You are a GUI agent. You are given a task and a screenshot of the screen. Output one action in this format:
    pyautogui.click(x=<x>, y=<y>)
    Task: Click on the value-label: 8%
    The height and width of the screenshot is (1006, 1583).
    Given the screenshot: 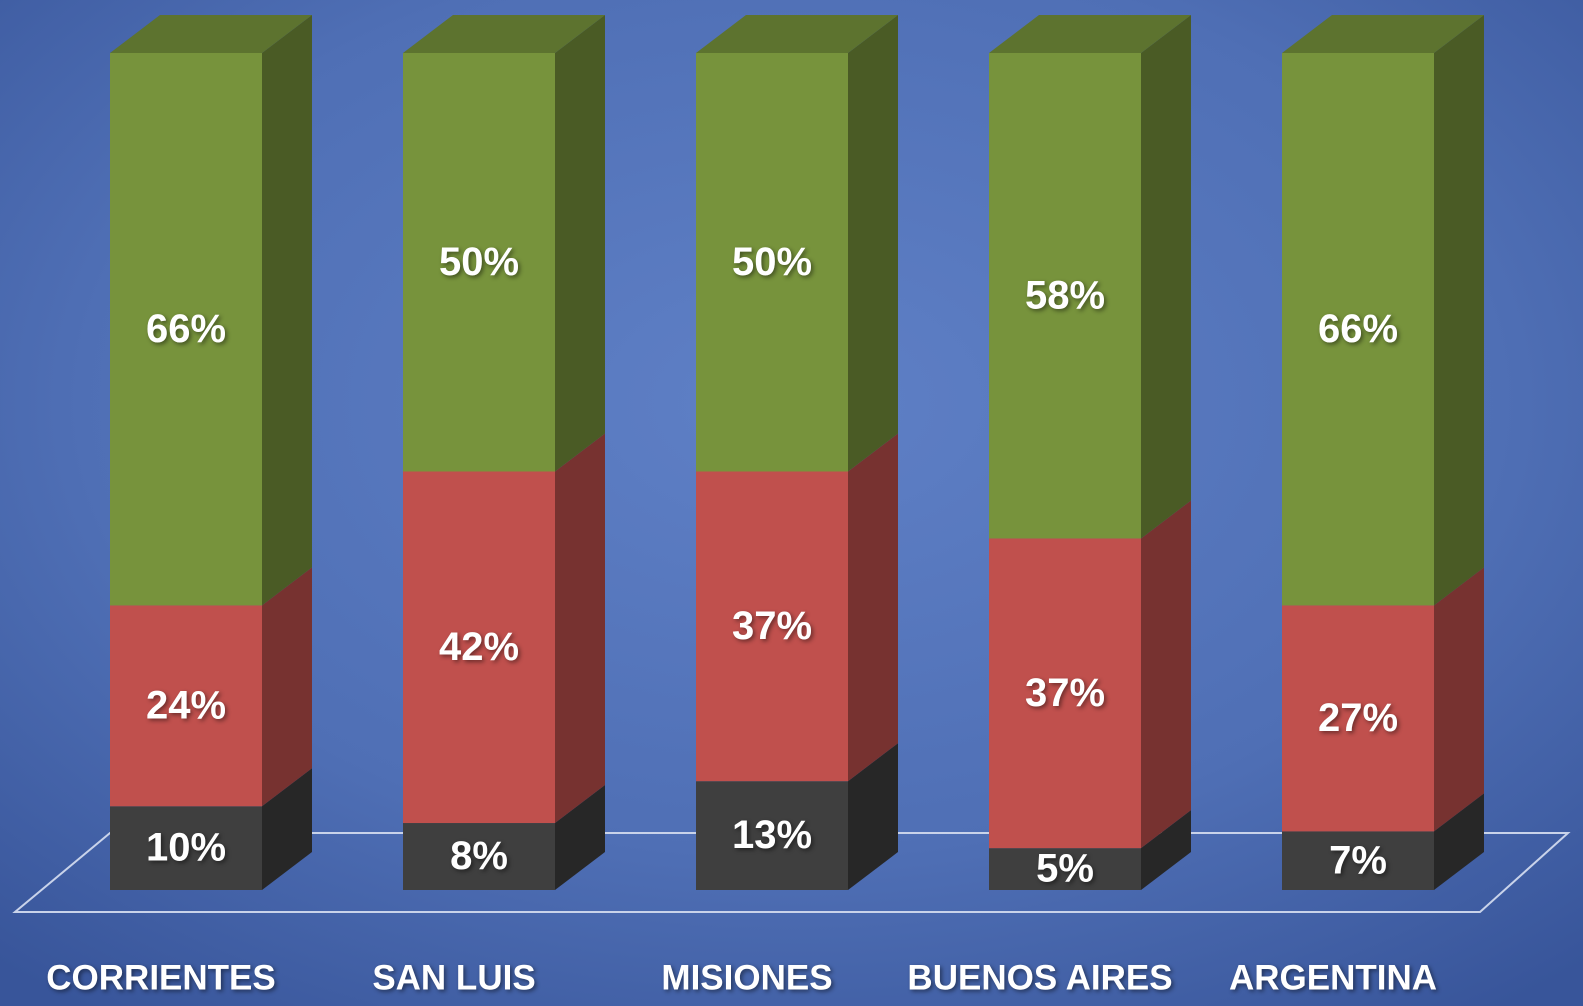 What is the action you would take?
    pyautogui.click(x=479, y=856)
    